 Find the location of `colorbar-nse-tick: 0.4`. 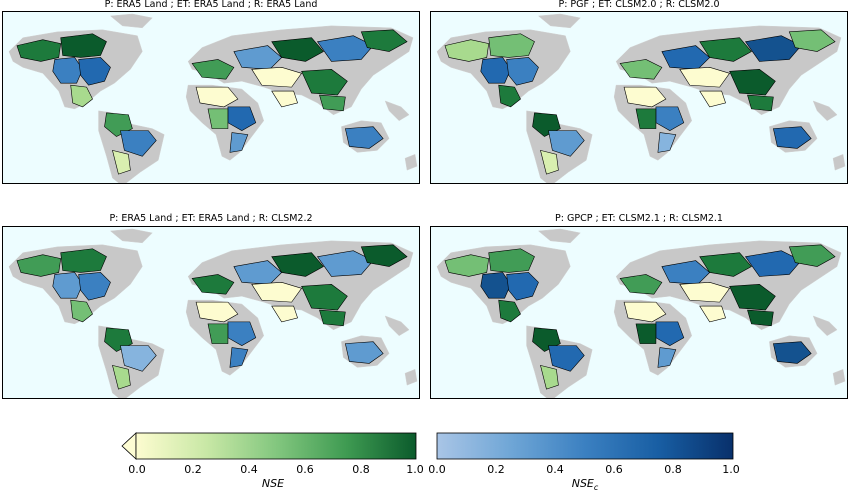

colorbar-nse-tick: 0.4 is located at coordinates (249, 469).